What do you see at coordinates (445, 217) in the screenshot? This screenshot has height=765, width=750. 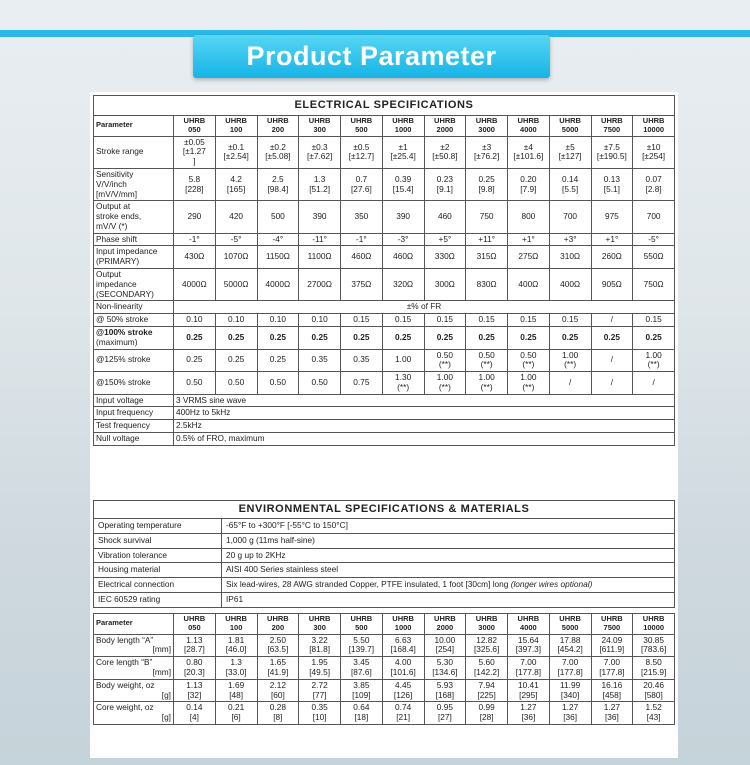 I see `spec-value: 460` at bounding box center [445, 217].